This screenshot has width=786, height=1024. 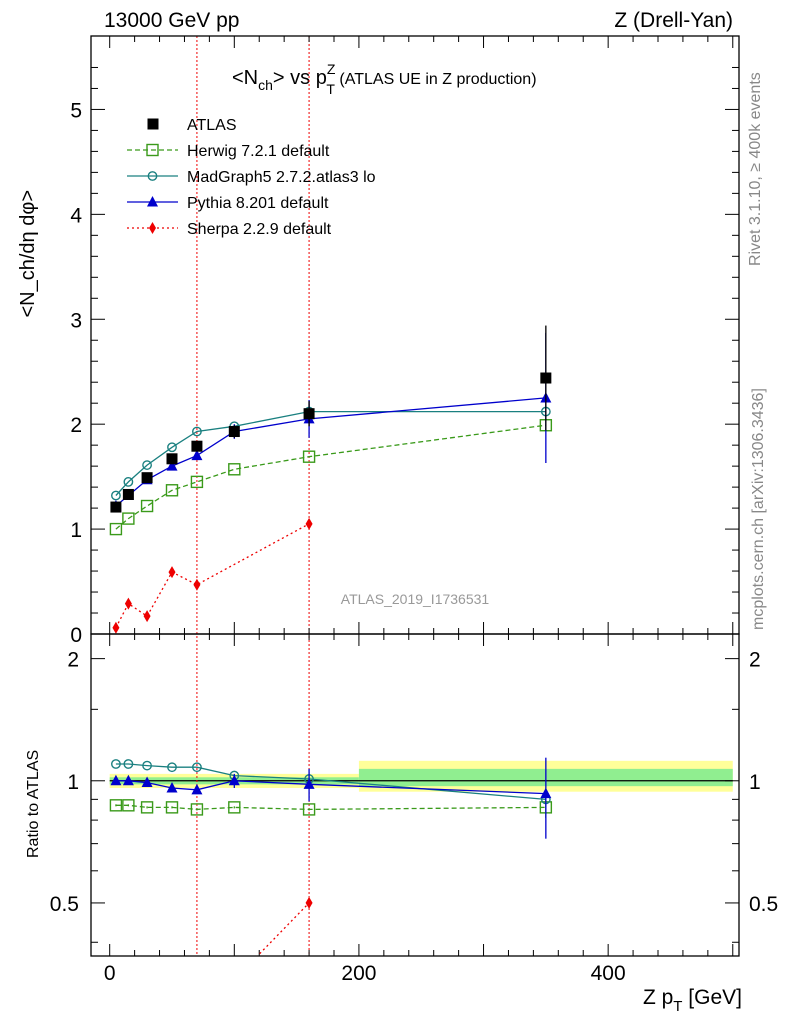 What do you see at coordinates (258, 203) in the screenshot?
I see `legend-label-pythia: Pythia 8.201 default` at bounding box center [258, 203].